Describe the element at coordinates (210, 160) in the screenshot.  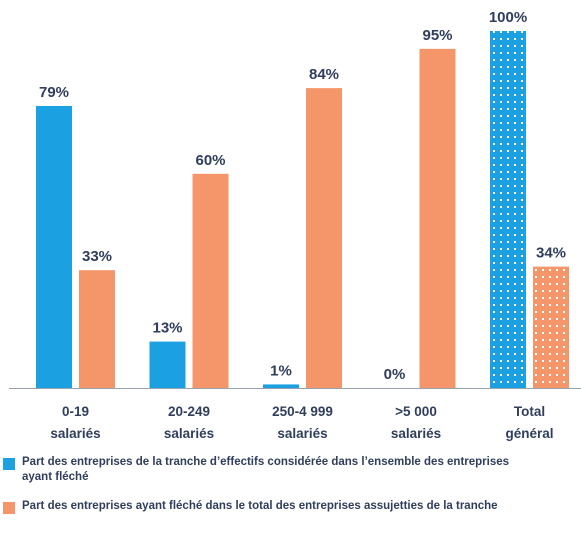
I see `data-label: 60%` at that location.